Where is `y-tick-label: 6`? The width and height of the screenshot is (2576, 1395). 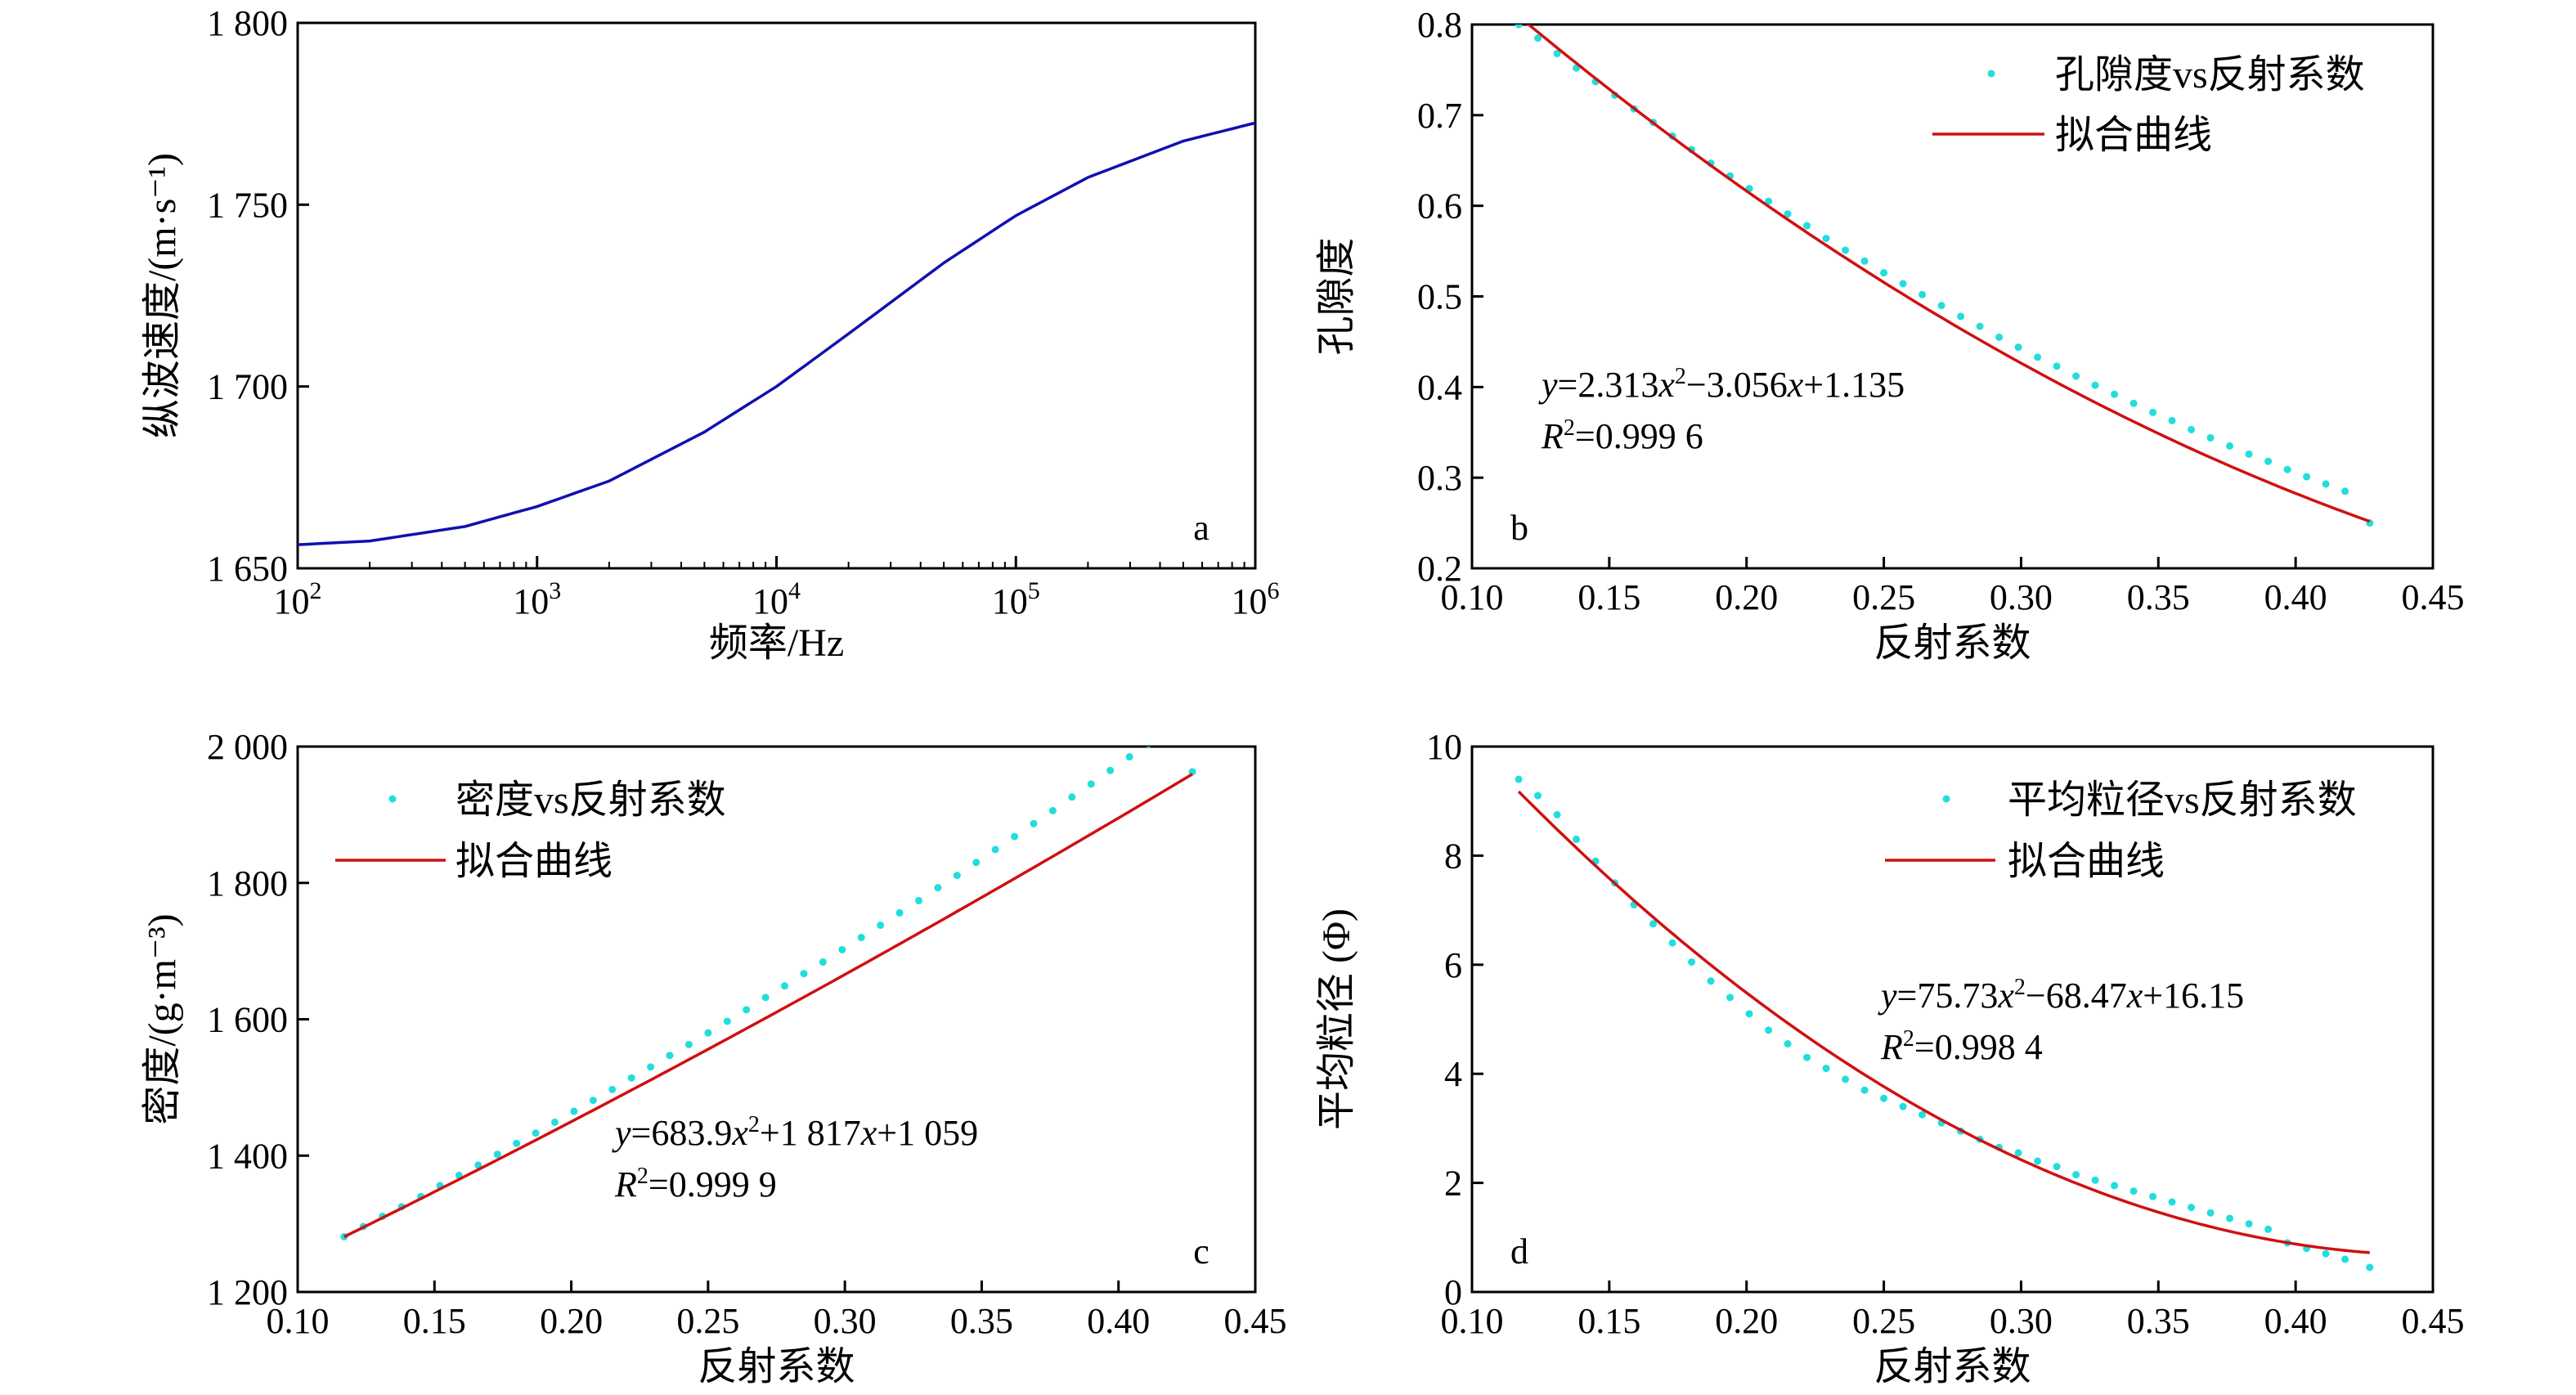 y-tick-label: 6 is located at coordinates (1453, 965).